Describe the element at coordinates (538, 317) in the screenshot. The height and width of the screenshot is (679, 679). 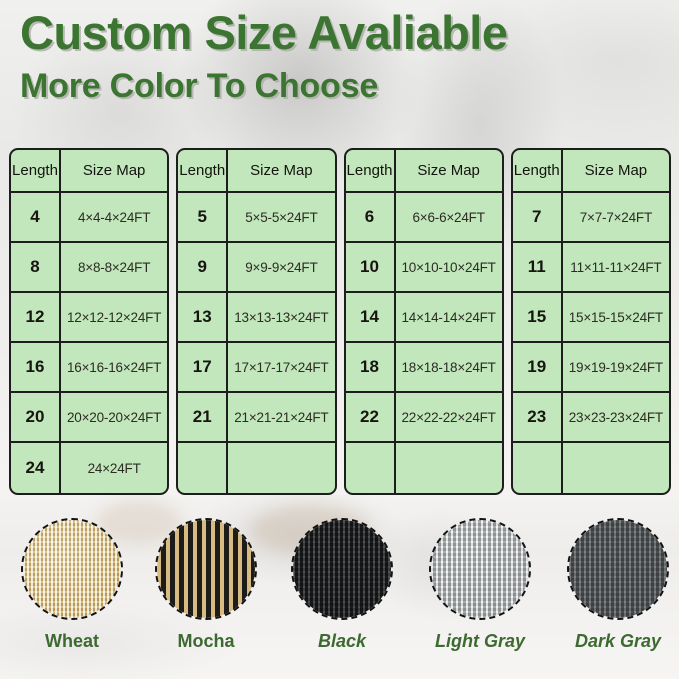
I see `cell-length: 15` at that location.